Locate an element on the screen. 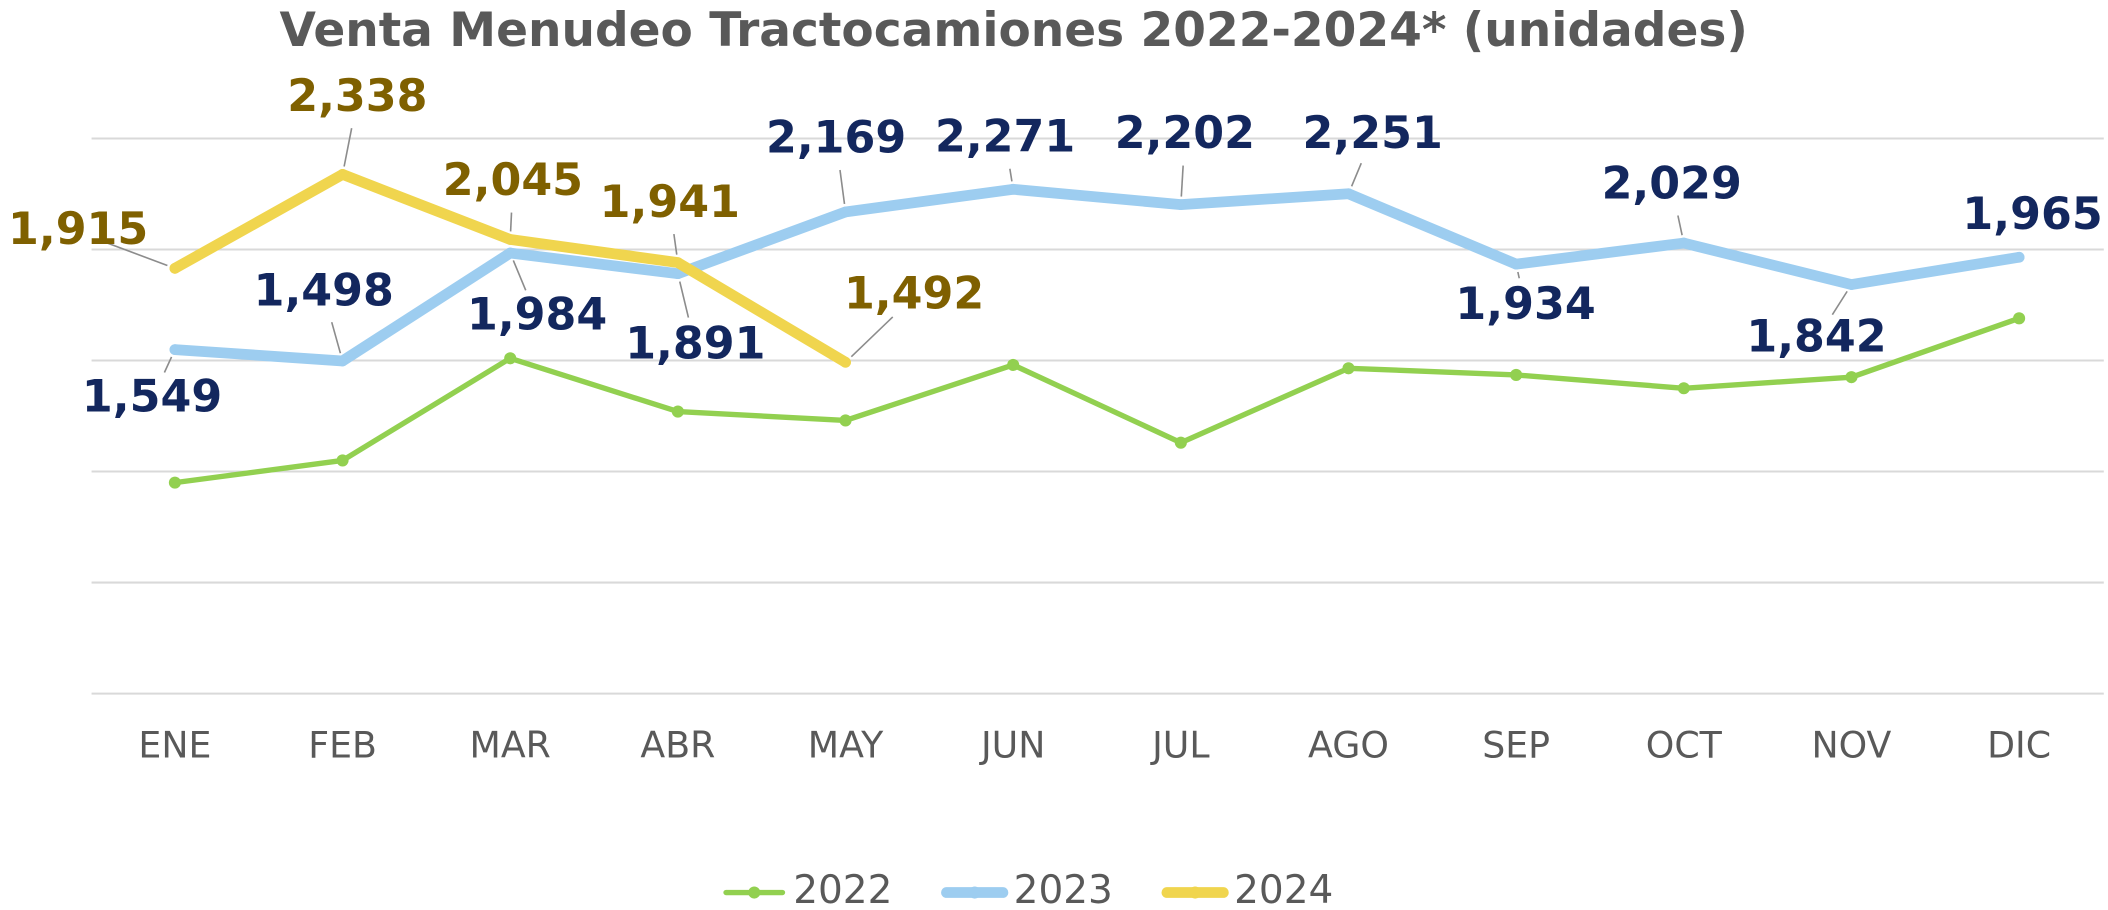  x-tick-label: MAY is located at coordinates (846, 744).